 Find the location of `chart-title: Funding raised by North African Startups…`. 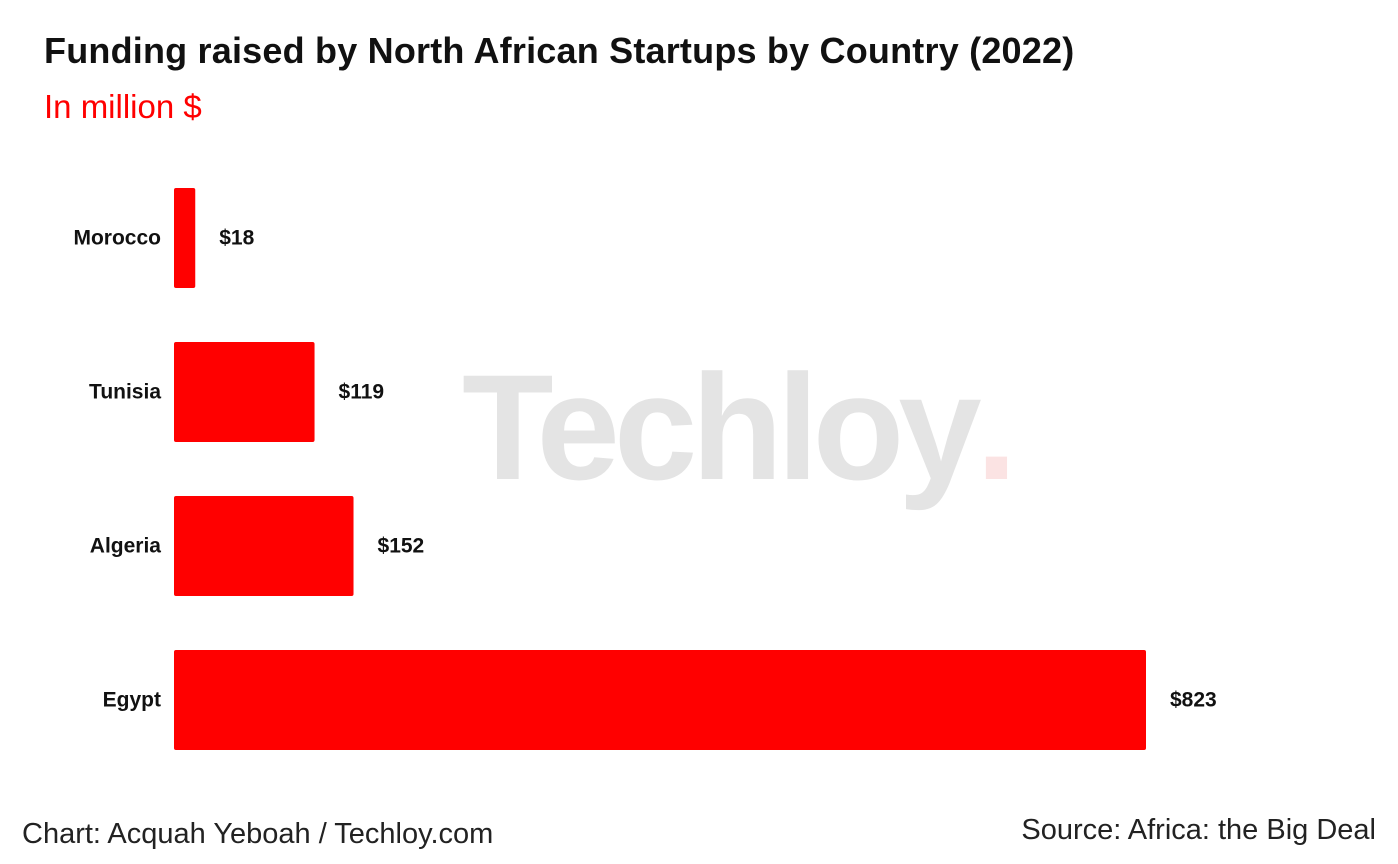

chart-title: Funding raised by North African Startups… is located at coordinates (559, 50).